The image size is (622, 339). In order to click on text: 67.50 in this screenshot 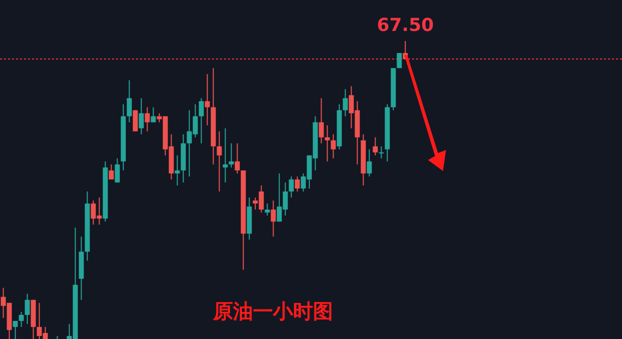, I will do `click(405, 25)`.